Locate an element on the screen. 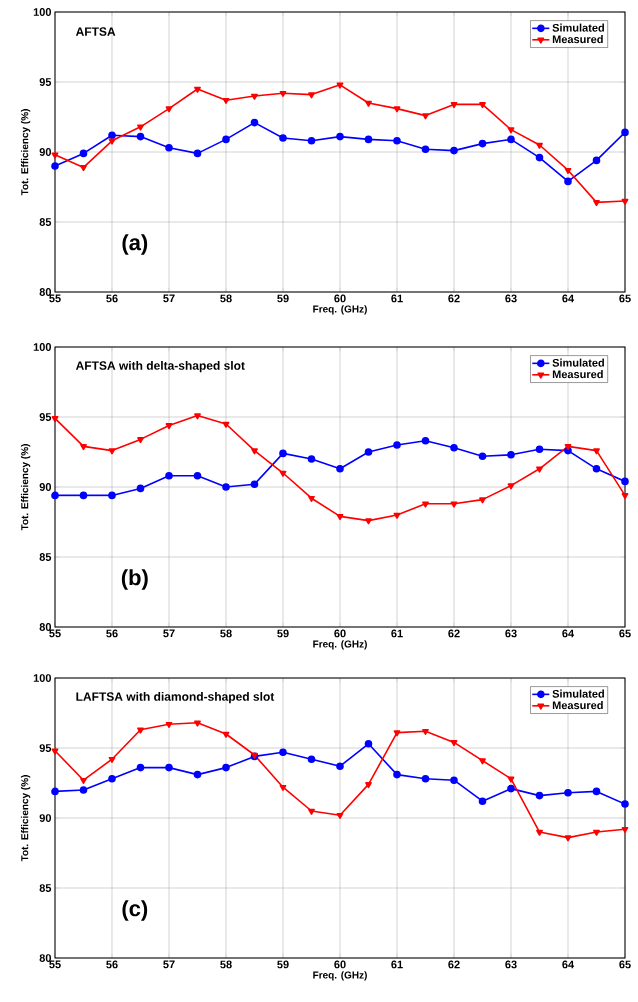 The width and height of the screenshot is (638, 1002). annotation: (b) is located at coordinates (134, 579).